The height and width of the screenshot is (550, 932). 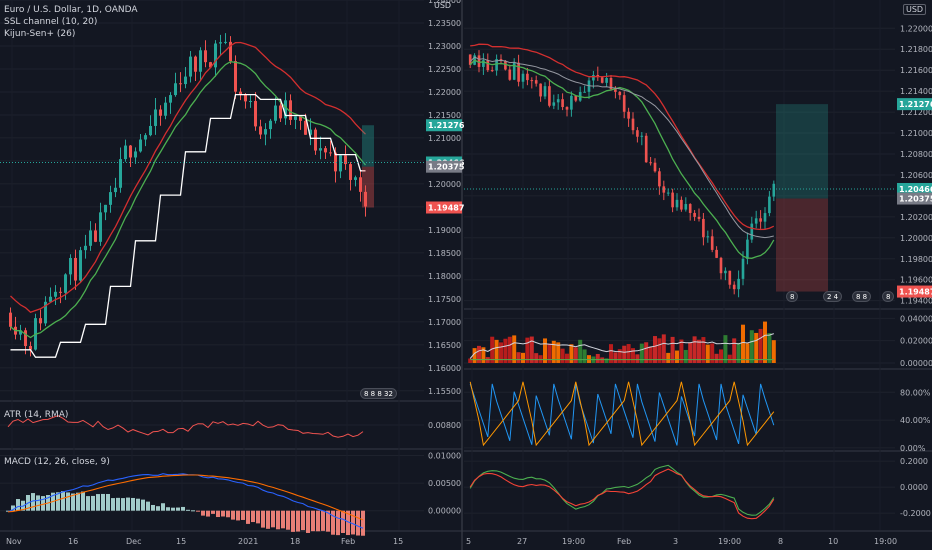 I want to click on currency-right: USD, so click(x=915, y=9).